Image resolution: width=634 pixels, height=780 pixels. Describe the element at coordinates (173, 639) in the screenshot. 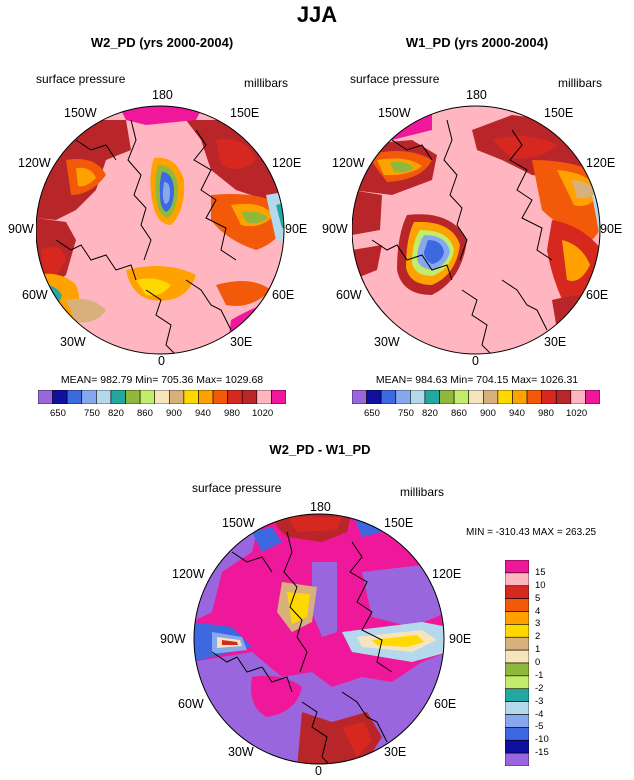

I see `diff-lon-90w: 90W` at that location.